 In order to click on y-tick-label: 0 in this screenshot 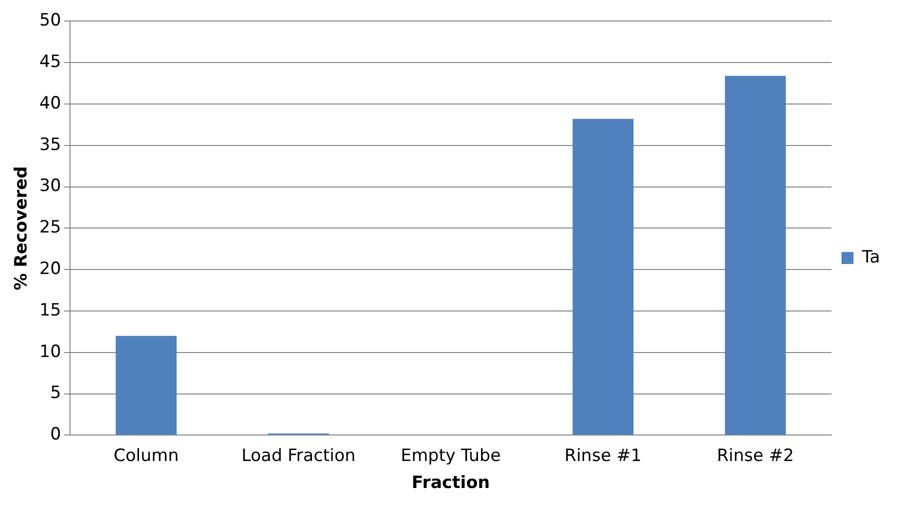, I will do `click(56, 434)`.